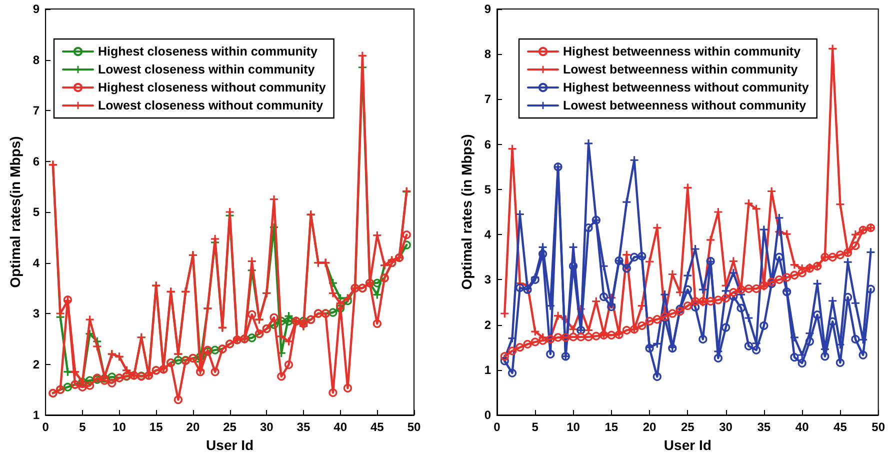  What do you see at coordinates (208, 51) in the screenshot?
I see `legend-label: Highest closeness within community` at bounding box center [208, 51].